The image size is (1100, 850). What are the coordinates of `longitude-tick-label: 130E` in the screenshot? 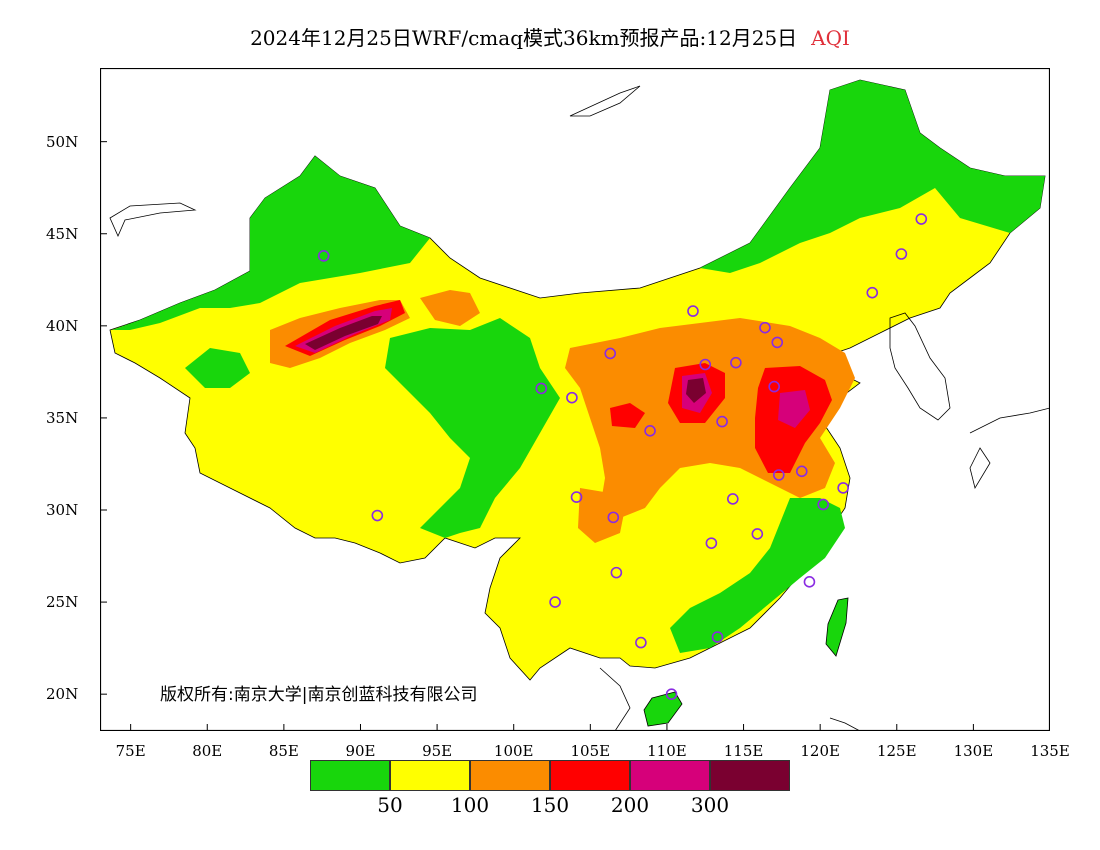 It's located at (973, 751).